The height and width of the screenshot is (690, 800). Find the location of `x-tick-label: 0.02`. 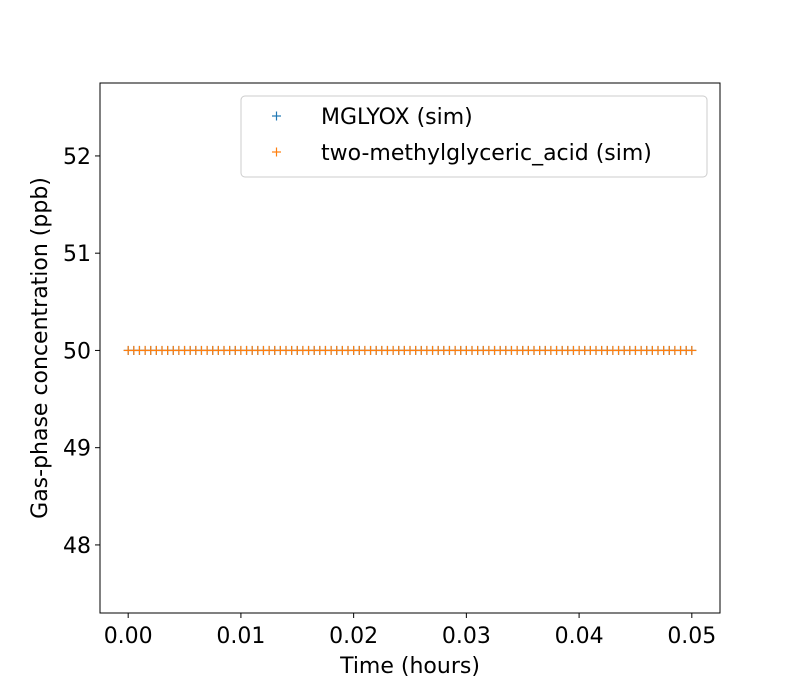

x-tick-label: 0.02 is located at coordinates (353, 636).